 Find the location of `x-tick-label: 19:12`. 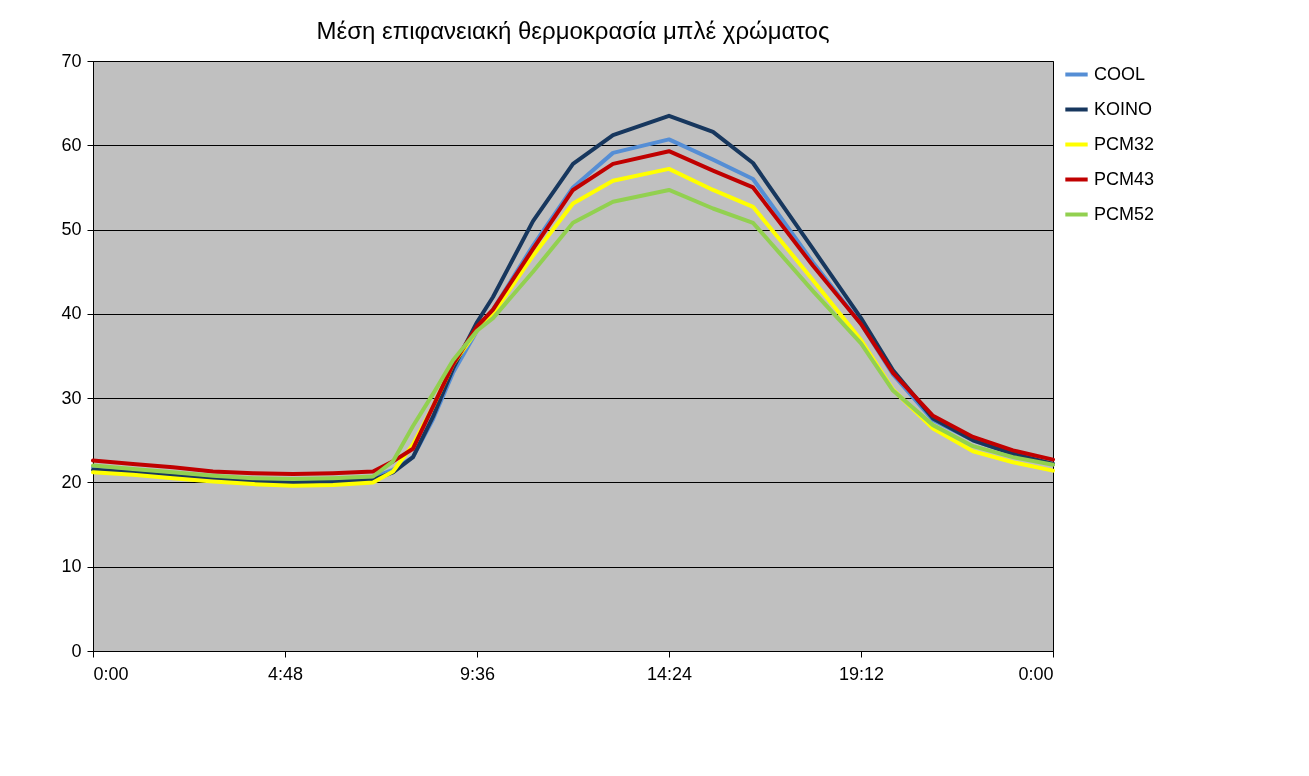

x-tick-label: 19:12 is located at coordinates (861, 673).